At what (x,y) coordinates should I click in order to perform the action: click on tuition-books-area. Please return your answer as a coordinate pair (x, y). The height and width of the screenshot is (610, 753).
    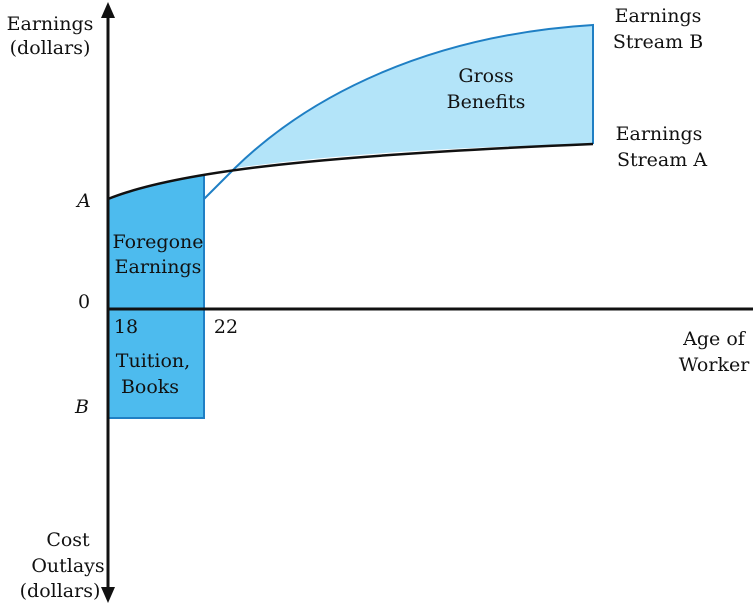
    Looking at the image, I should click on (156, 363).